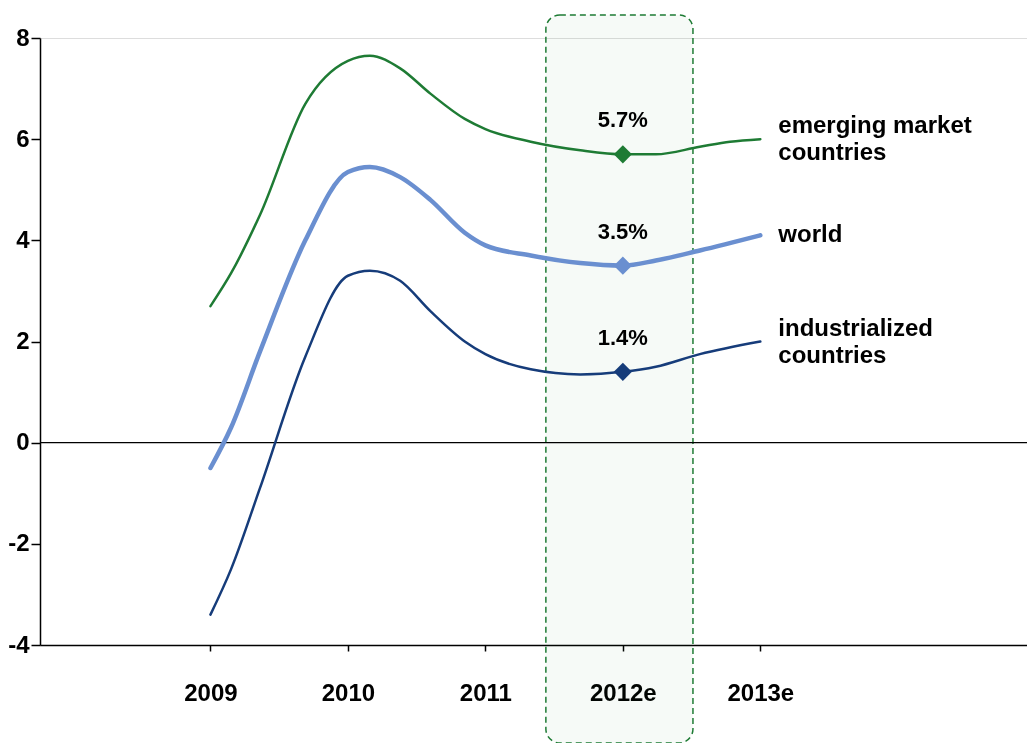  What do you see at coordinates (875, 138) in the screenshot?
I see `series-label: emerging market countries` at bounding box center [875, 138].